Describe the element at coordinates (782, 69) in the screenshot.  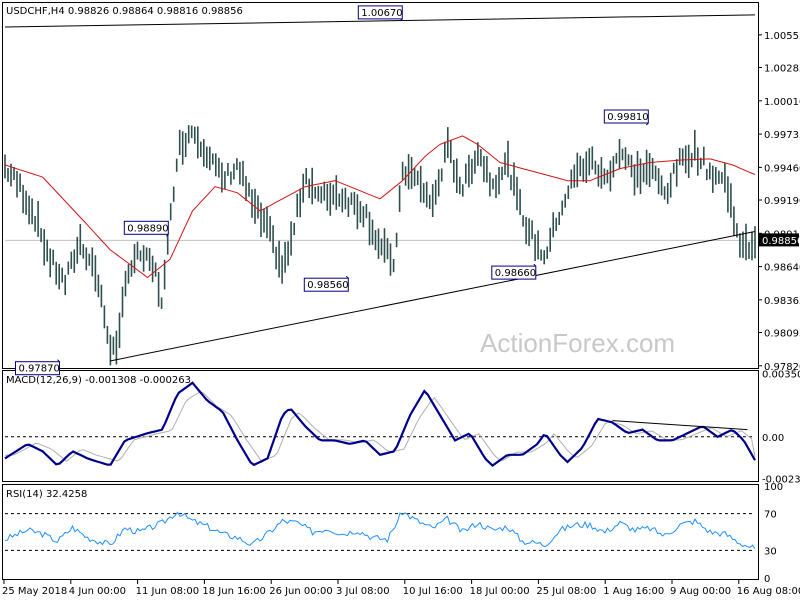
I see `price-axis-label: 1.00285` at that location.